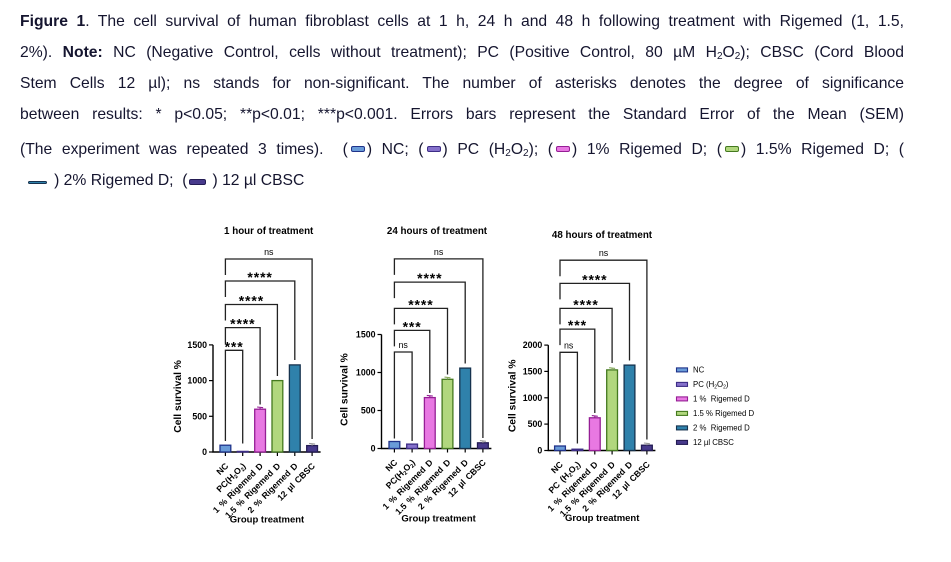 The image size is (951, 562). What do you see at coordinates (269, 231) in the screenshot?
I see `svg-text: 1 hour of treatment` at bounding box center [269, 231].